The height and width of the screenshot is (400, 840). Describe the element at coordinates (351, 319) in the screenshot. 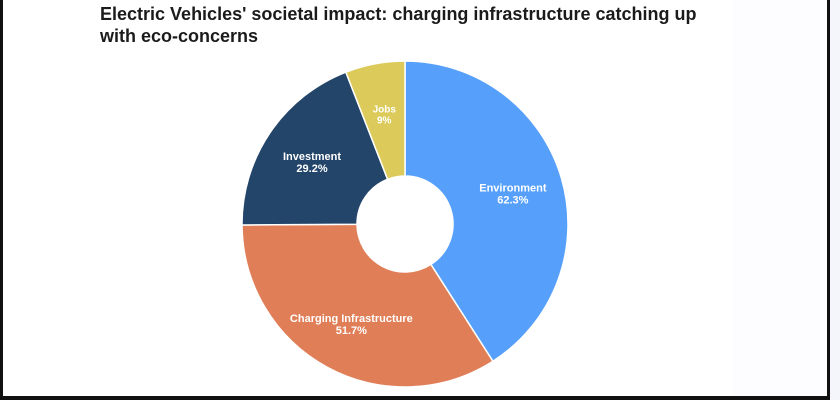

I see `category-label: Charging Infrastructure` at that location.